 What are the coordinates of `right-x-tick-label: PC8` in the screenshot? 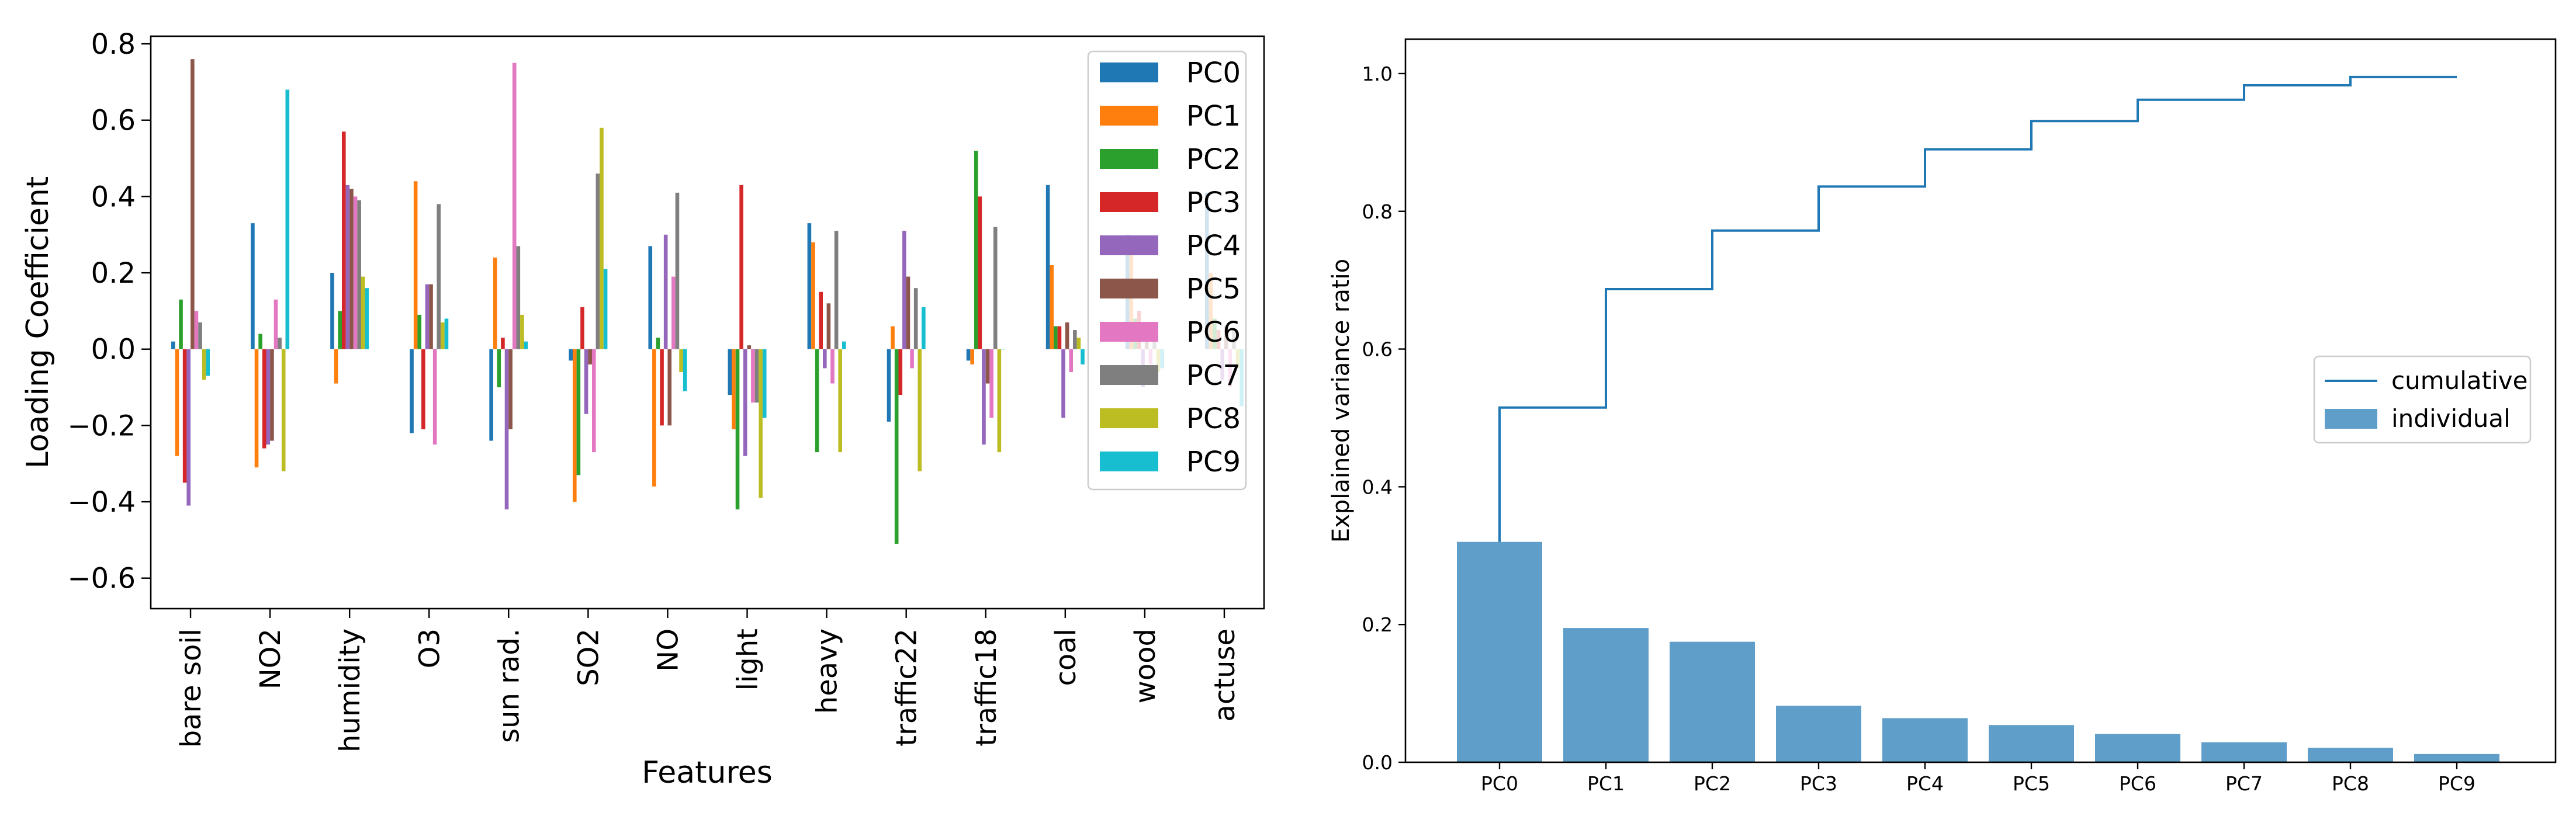 It's located at (2350, 783).